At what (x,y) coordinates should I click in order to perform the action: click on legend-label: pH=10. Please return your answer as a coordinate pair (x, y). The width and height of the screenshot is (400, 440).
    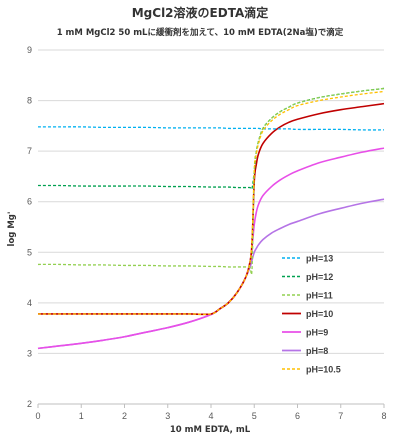
    Looking at the image, I should click on (319, 314).